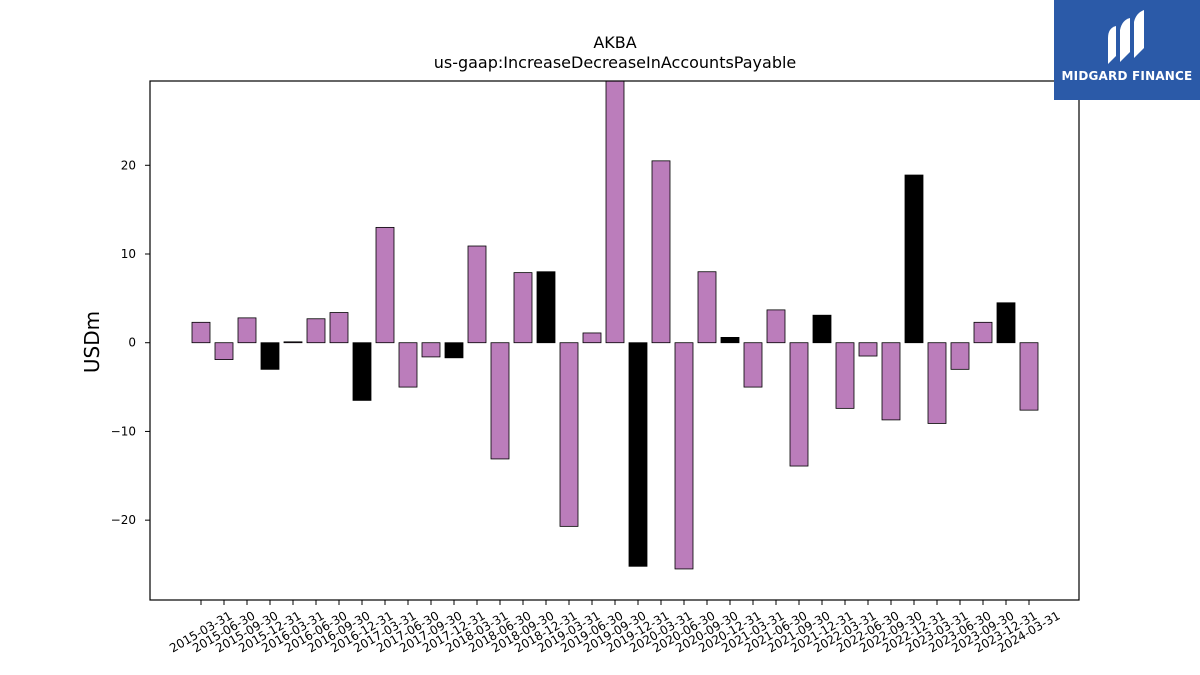 The width and height of the screenshot is (1200, 675). I want to click on y-tick-label: −10, so click(123, 431).